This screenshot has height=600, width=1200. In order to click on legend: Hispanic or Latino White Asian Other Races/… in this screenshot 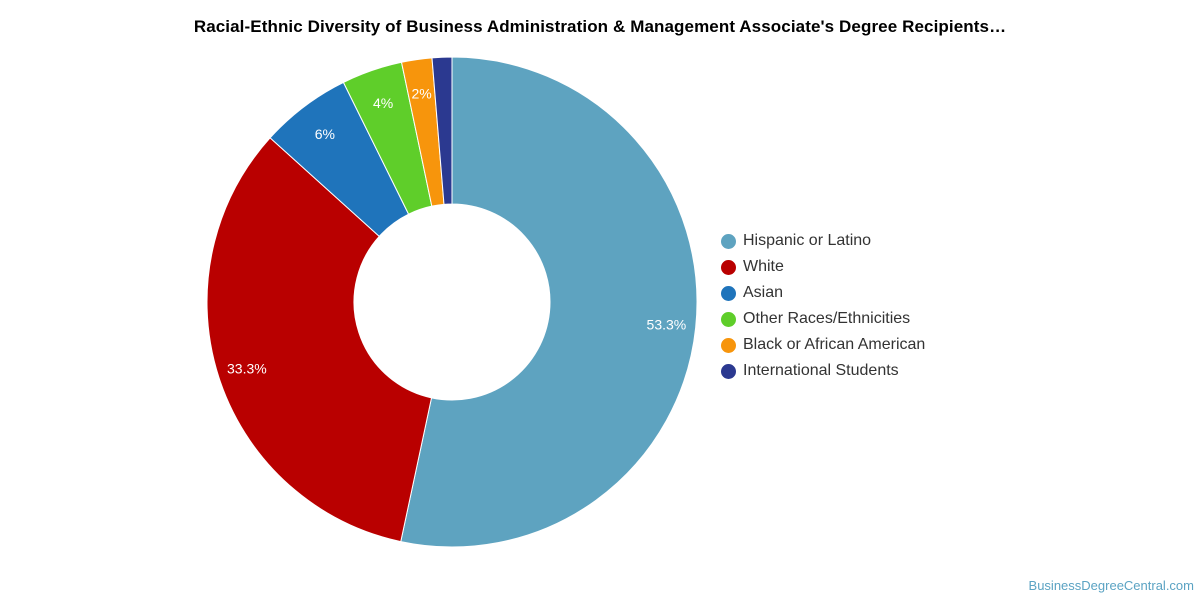, I will do `click(823, 306)`.